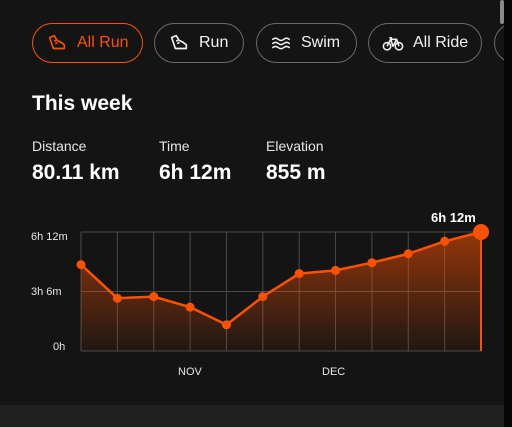  Describe the element at coordinates (214, 42) in the screenshot. I see `filter-chip-label: Run` at that location.